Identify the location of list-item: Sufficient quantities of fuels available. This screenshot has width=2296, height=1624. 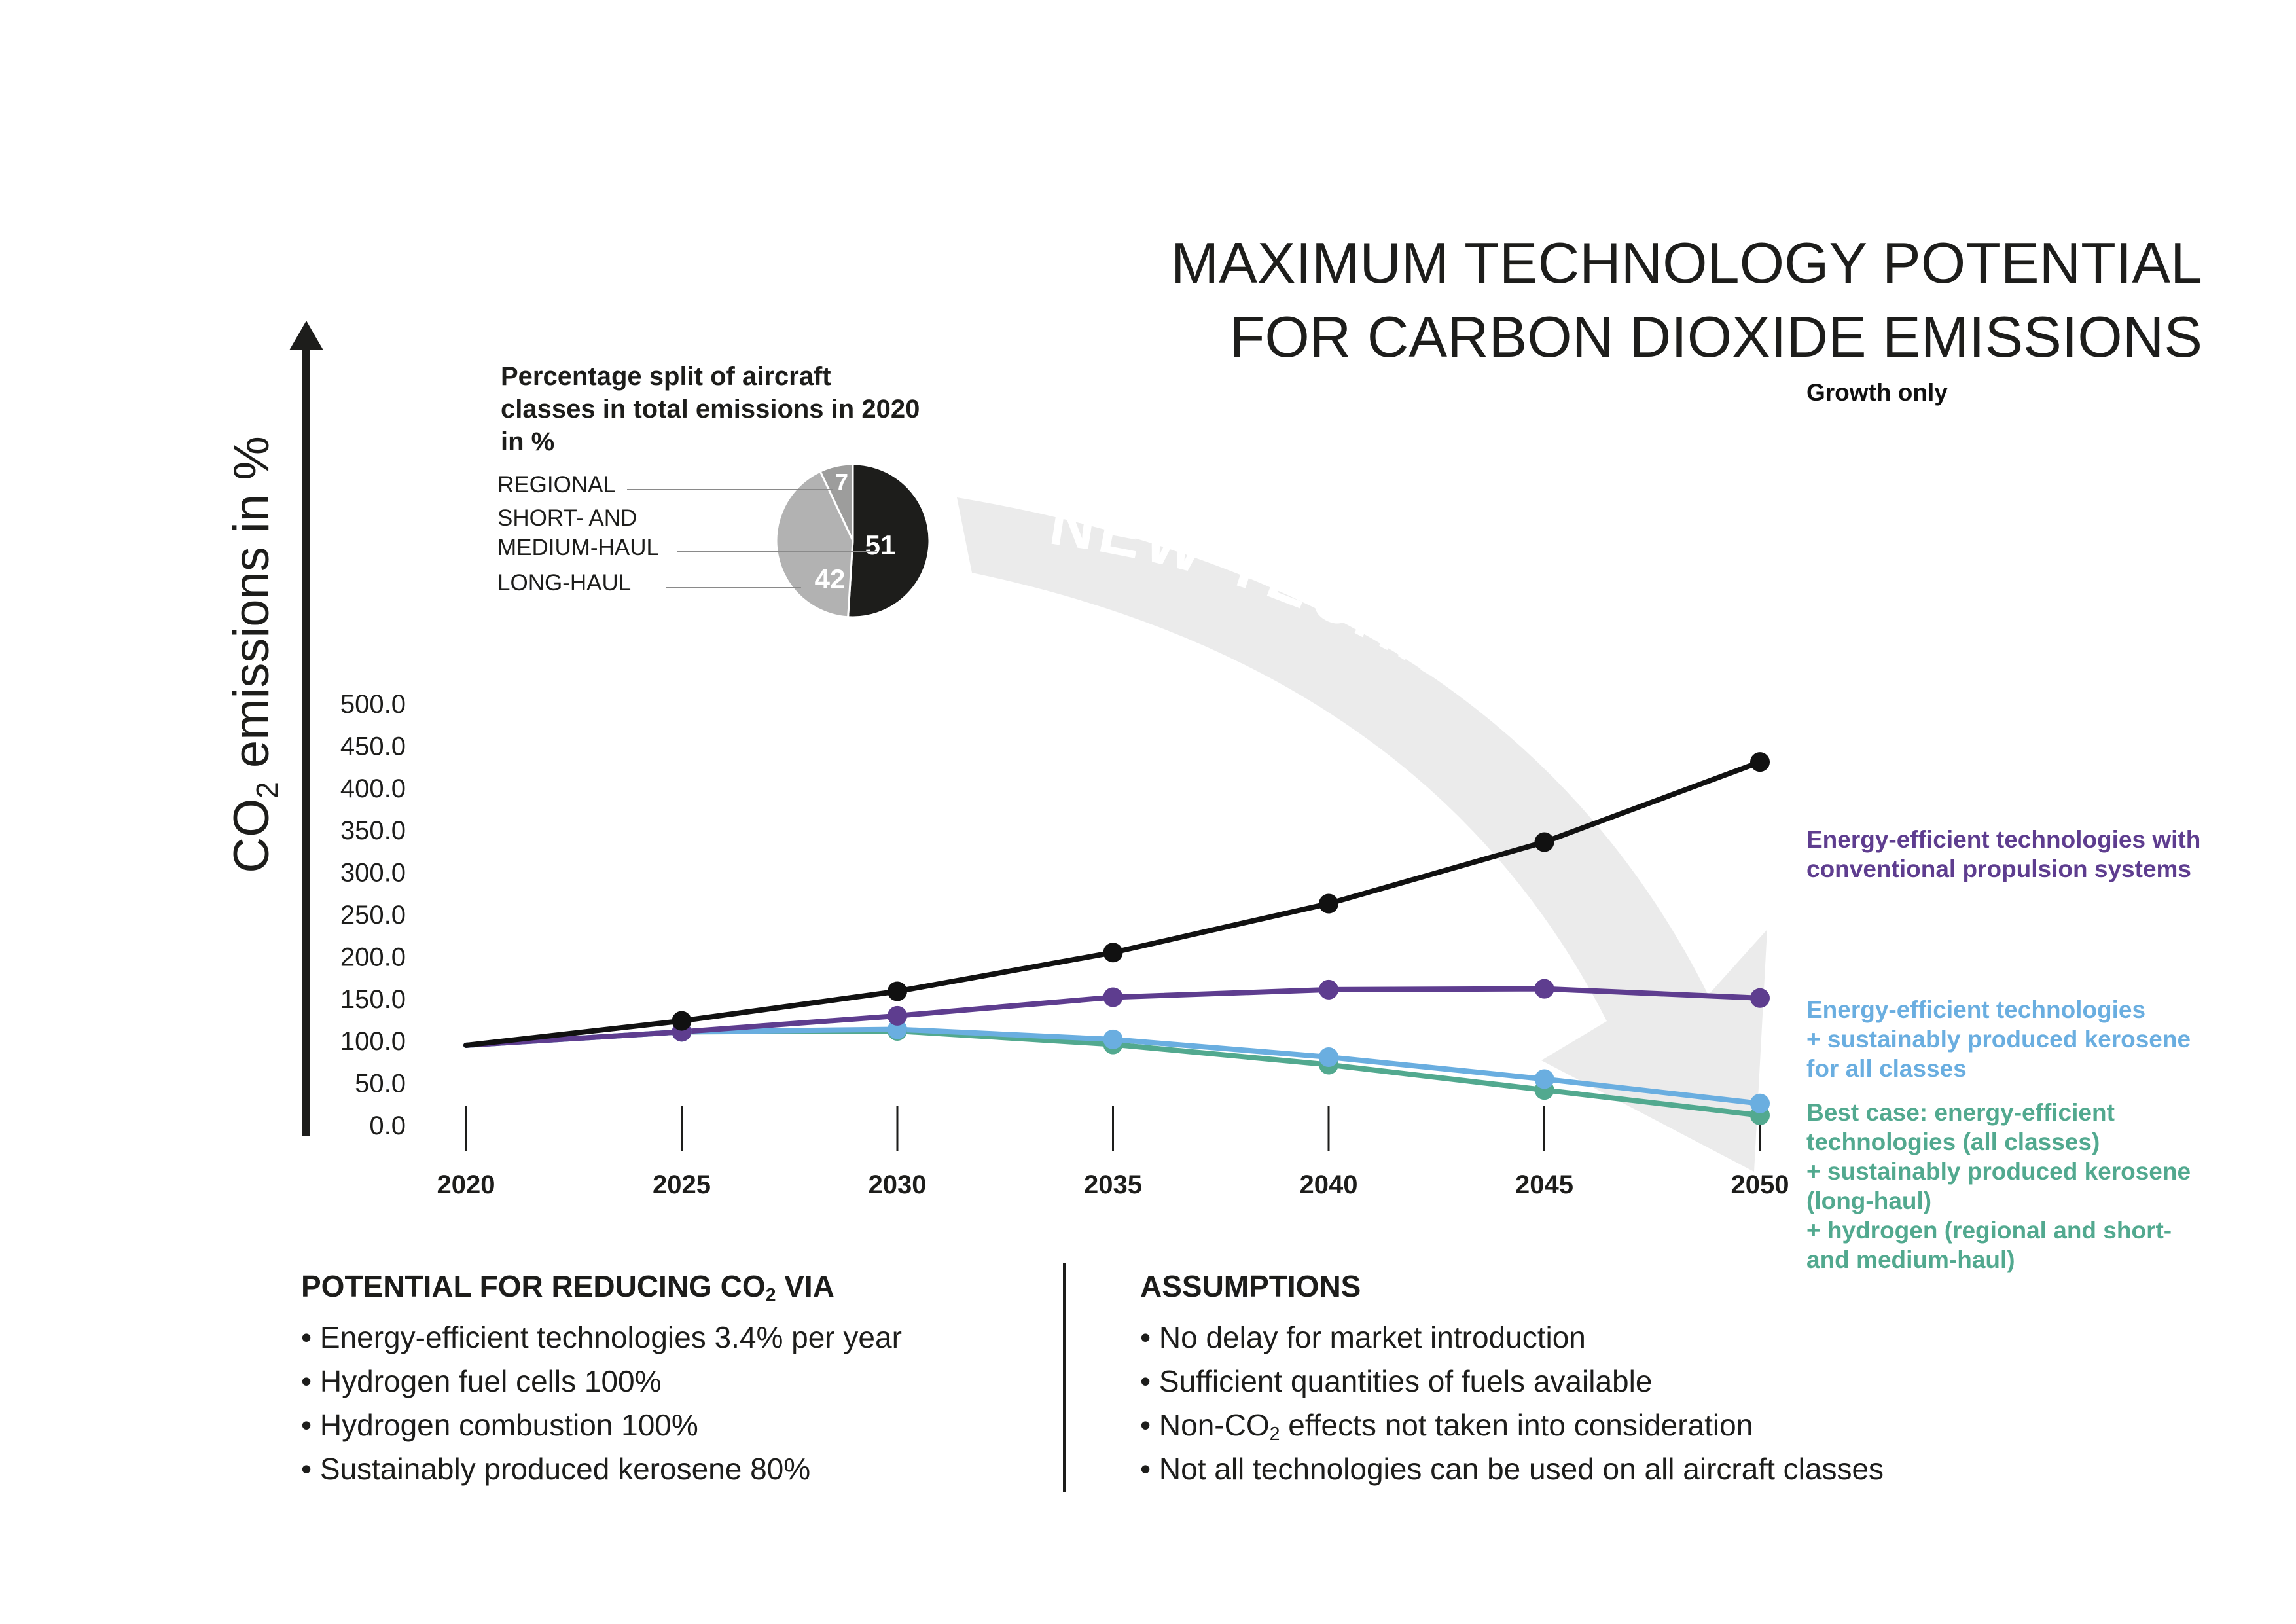
(1512, 1381).